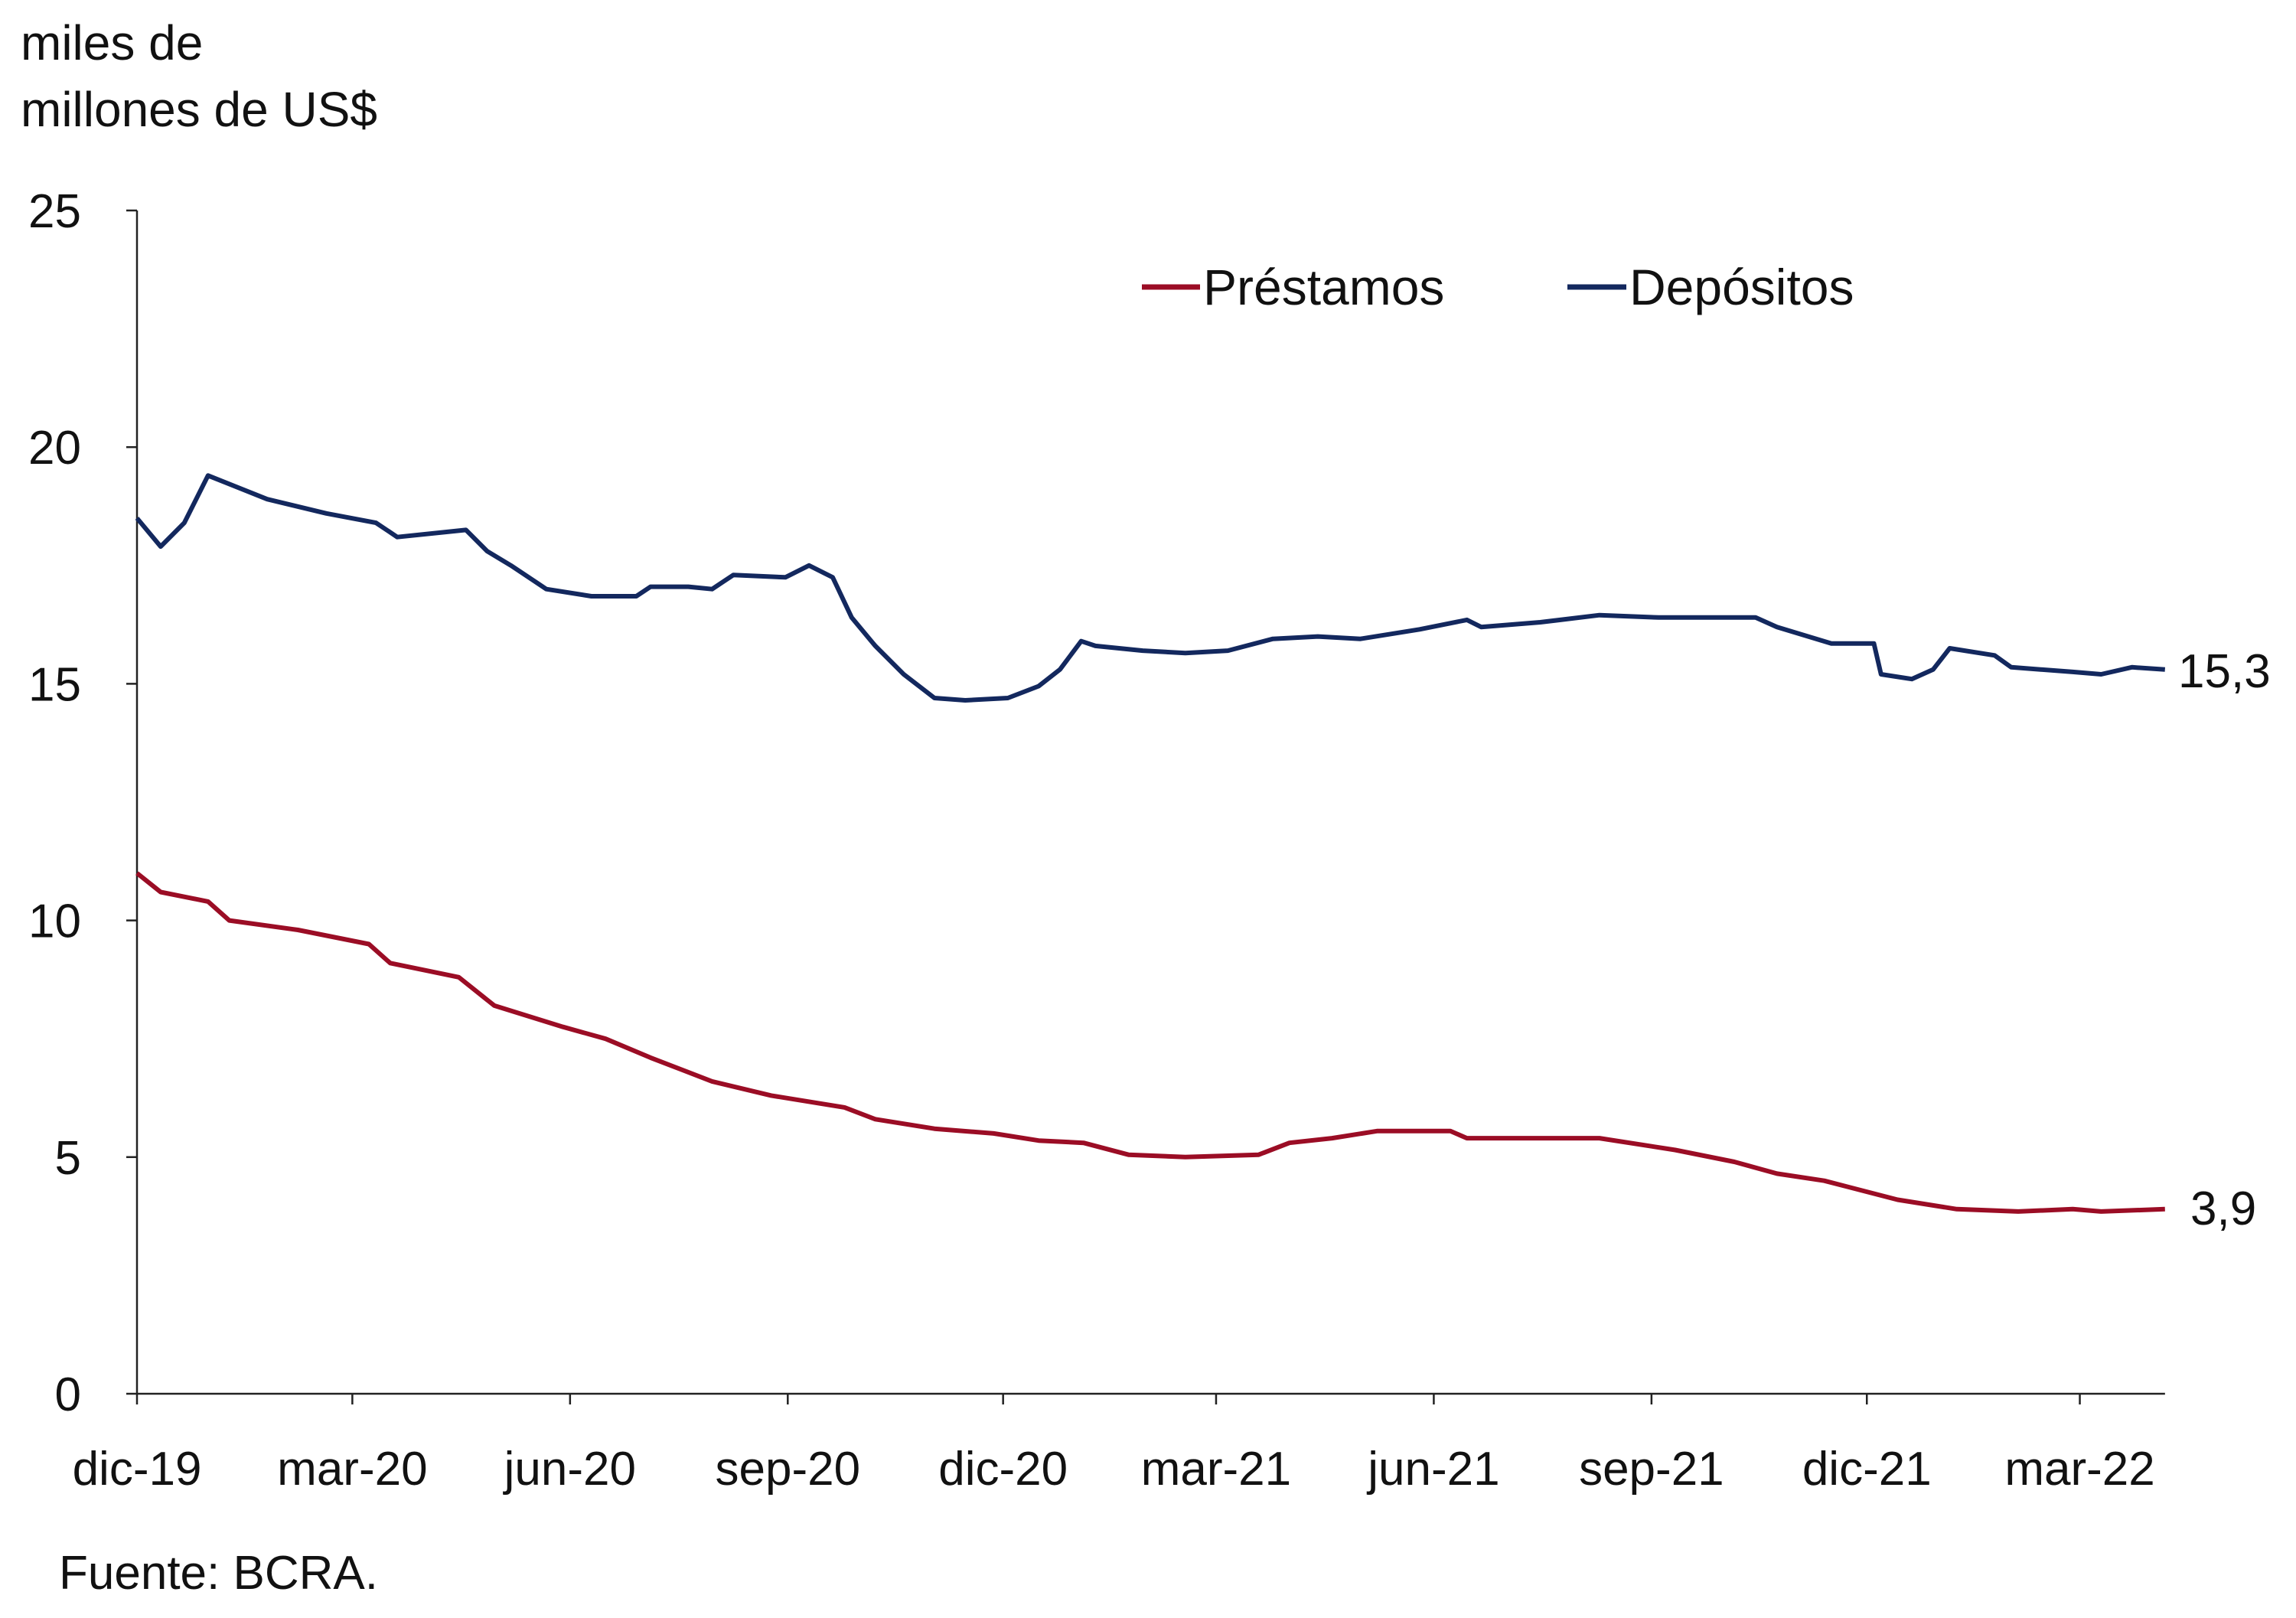  What do you see at coordinates (1498, 287) in the screenshot?
I see `legend: Préstamos Depósitos` at bounding box center [1498, 287].